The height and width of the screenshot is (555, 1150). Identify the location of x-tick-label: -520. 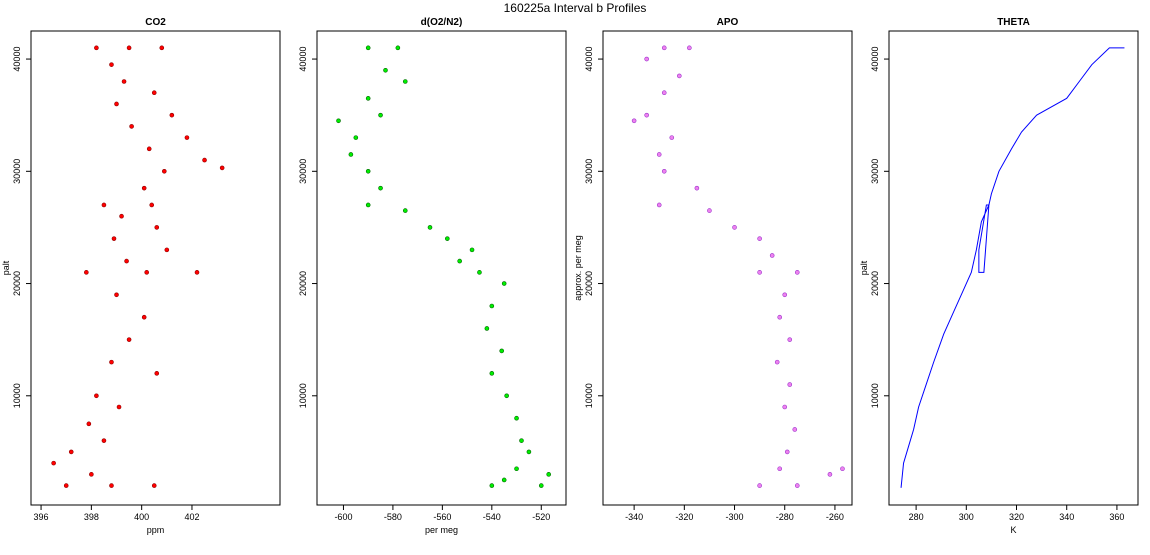
(541, 517).